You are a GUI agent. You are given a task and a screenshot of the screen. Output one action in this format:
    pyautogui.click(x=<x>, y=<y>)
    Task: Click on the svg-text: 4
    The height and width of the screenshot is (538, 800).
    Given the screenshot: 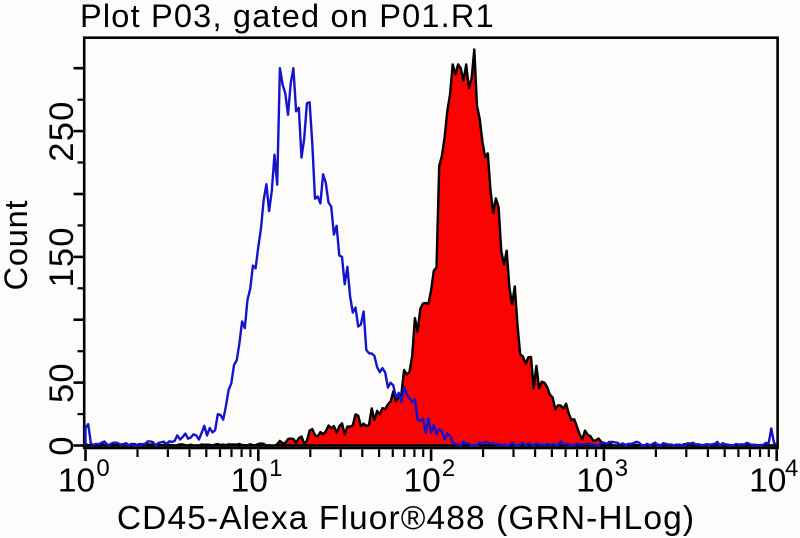 What is the action you would take?
    pyautogui.click(x=791, y=468)
    